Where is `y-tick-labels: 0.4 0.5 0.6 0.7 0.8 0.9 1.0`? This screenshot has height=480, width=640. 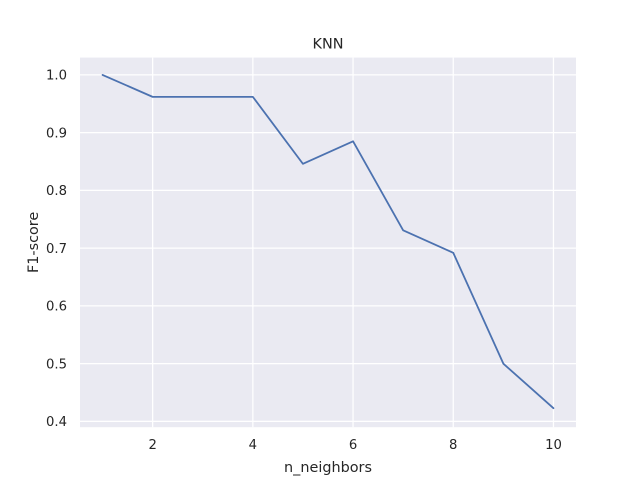 y-tick-labels: 0.4 0.5 0.6 0.7 0.8 0.9 1.0 is located at coordinates (56, 249).